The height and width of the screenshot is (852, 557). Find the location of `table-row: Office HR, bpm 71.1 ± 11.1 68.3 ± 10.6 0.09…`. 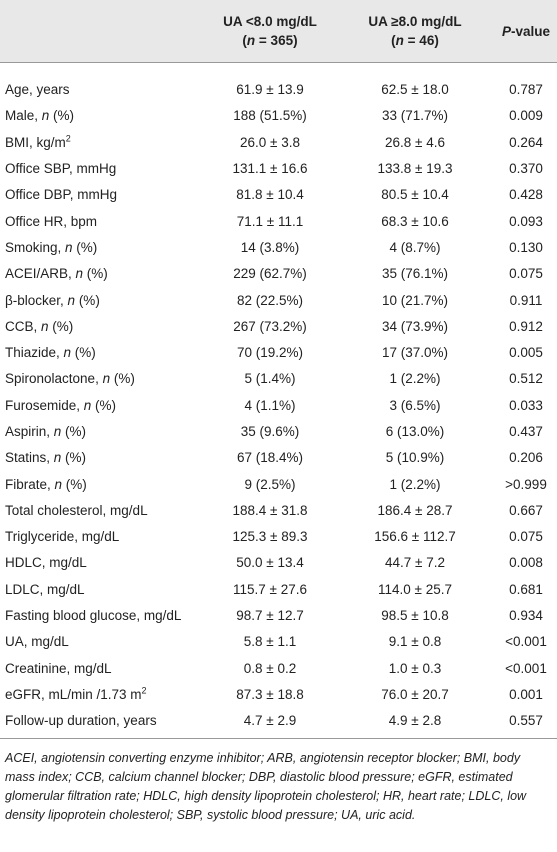

table-row: Office HR, bpm 71.1 ± 11.1 68.3 ± 10.6 0.09… is located at coordinates (278, 221).